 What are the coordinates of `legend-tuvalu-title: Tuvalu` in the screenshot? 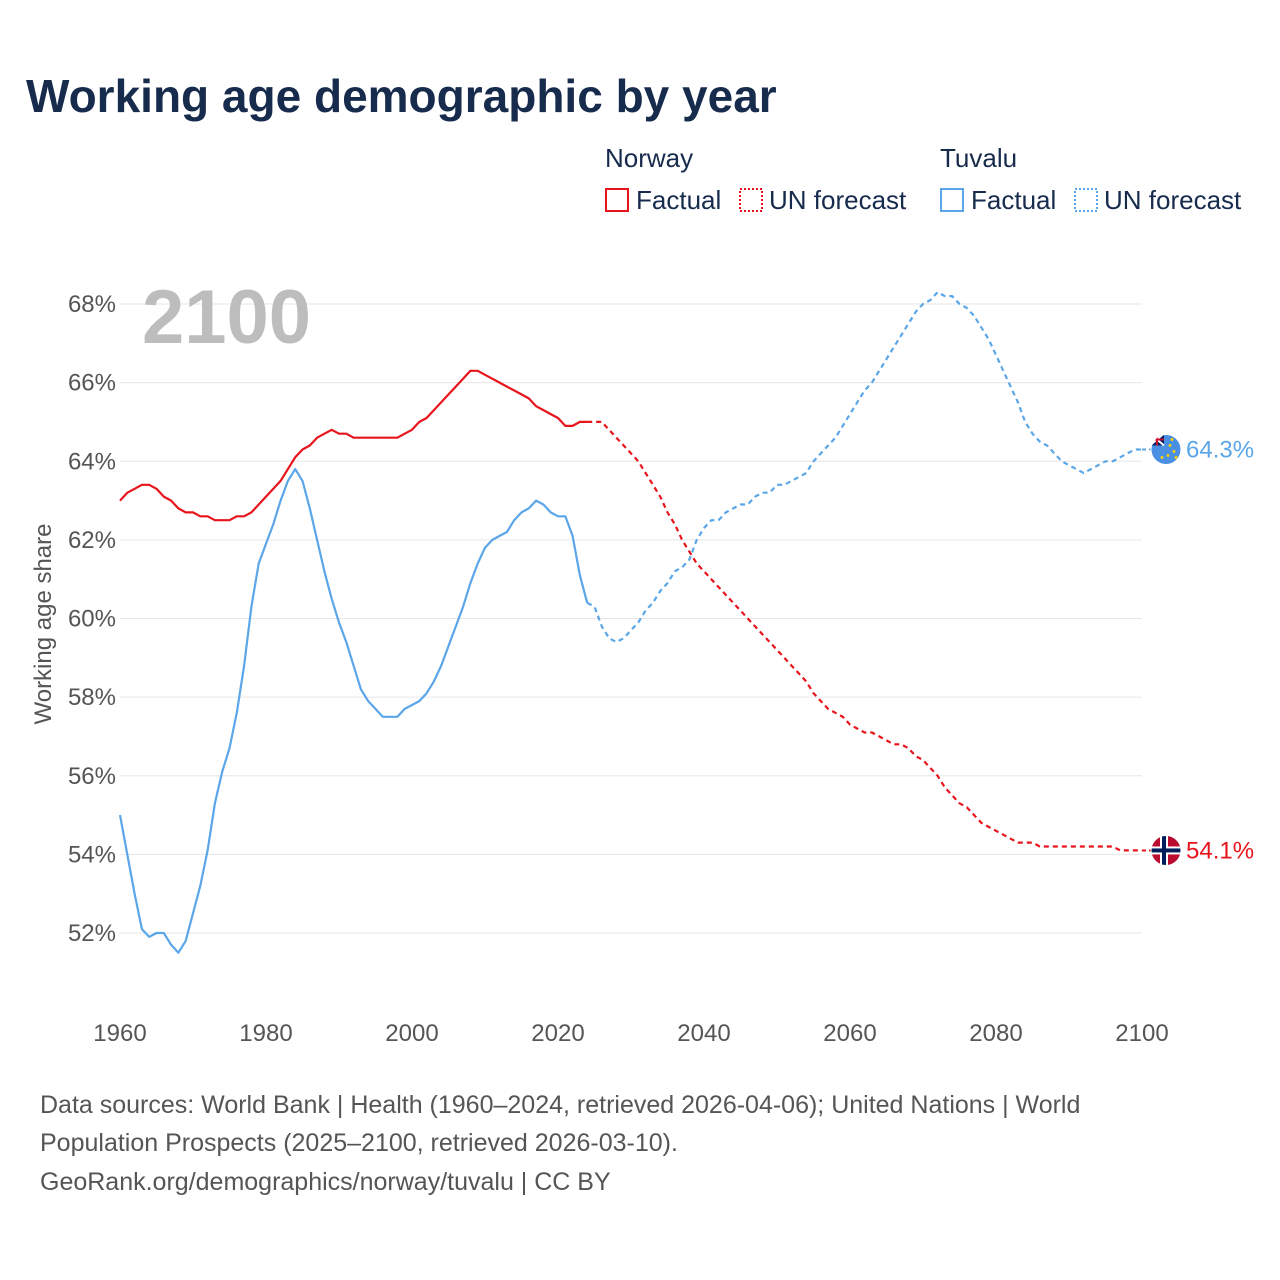 It's located at (978, 158).